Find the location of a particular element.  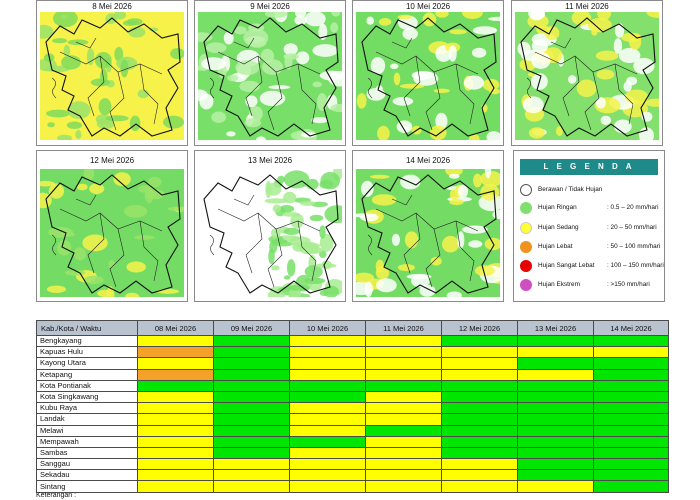

table-row: Bengkayang is located at coordinates (352, 341).